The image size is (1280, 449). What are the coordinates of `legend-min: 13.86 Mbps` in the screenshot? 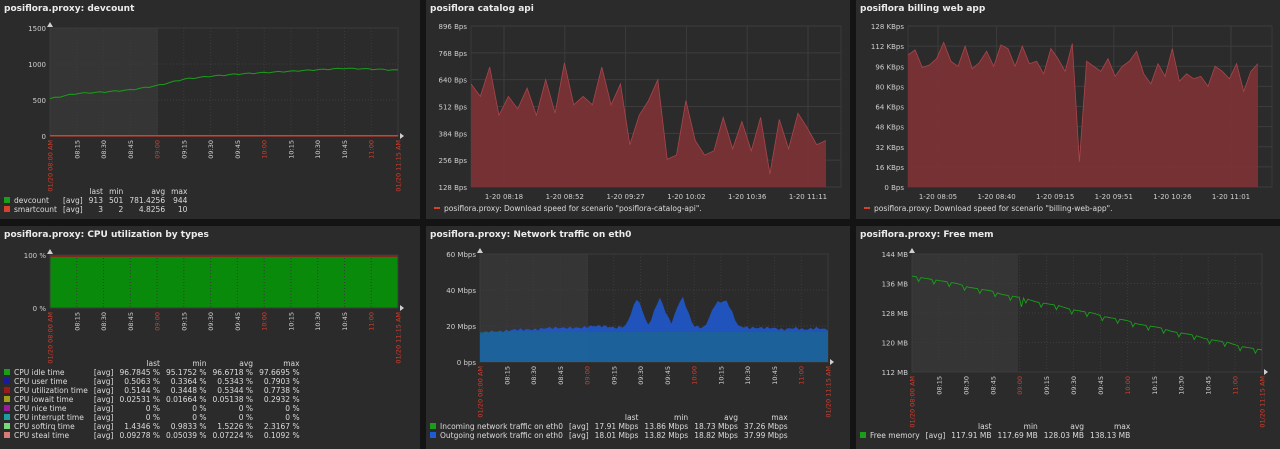 It's located at (666, 426).